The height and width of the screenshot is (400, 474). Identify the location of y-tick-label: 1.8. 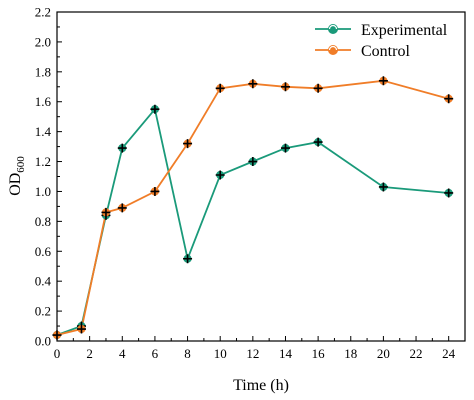
(43, 71).